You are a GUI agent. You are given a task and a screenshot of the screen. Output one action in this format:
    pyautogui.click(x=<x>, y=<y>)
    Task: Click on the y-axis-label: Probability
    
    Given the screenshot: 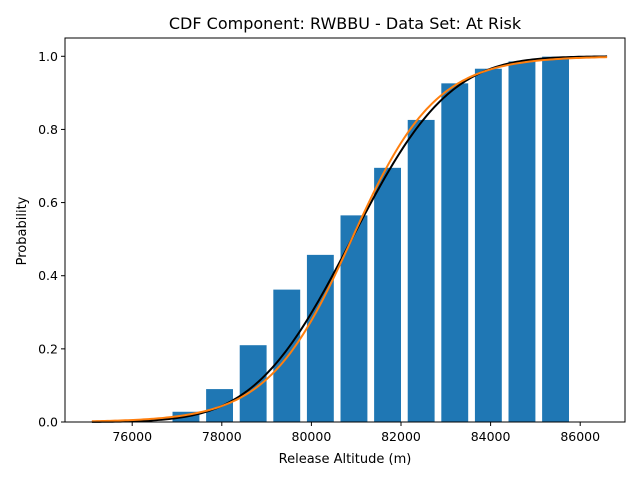 What is the action you would take?
    pyautogui.click(x=22, y=230)
    